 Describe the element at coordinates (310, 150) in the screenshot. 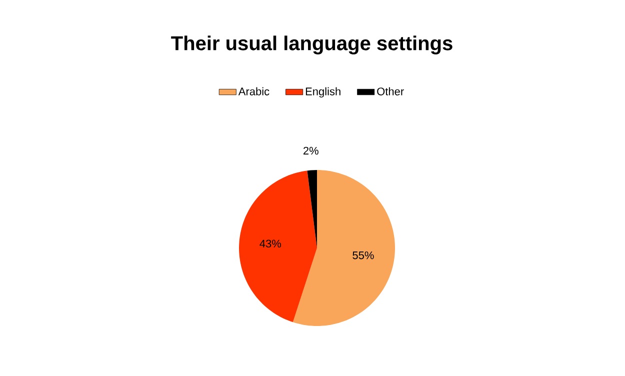

I see `data-label: 2%` at that location.